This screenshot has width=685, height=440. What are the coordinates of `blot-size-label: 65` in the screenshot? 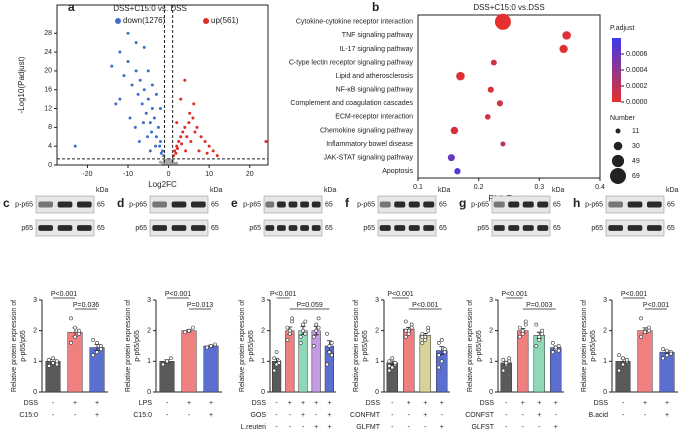 It's located at (443, 204).